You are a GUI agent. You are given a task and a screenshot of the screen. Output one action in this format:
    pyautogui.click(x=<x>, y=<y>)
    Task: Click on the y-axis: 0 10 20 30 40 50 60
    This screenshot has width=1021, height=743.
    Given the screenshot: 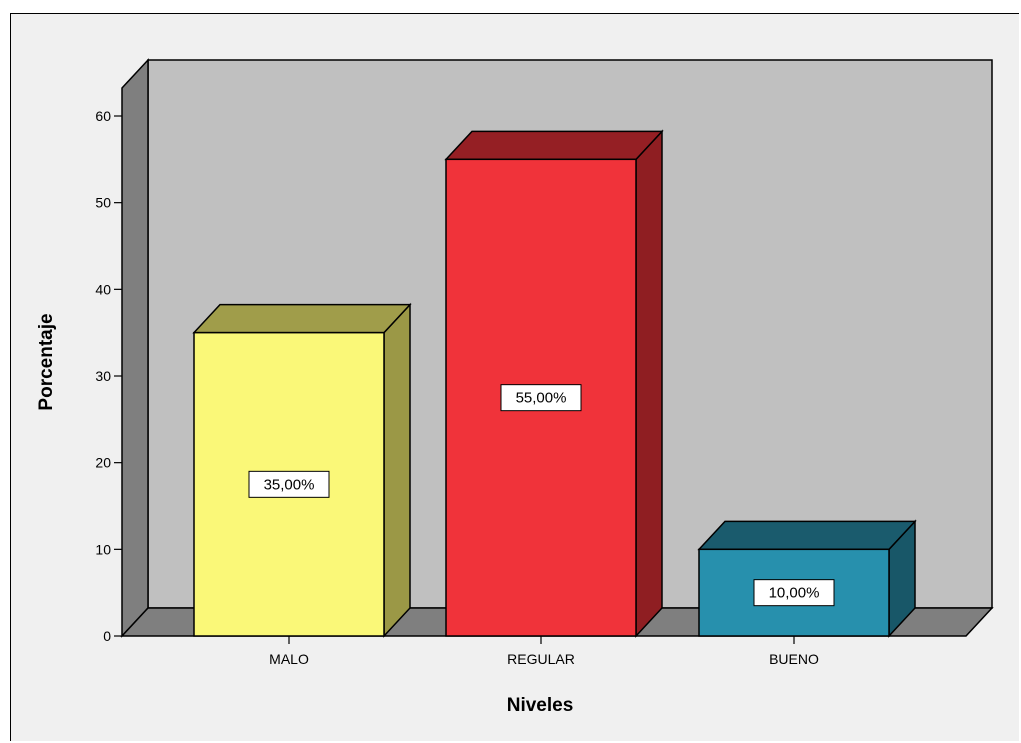 What is the action you would take?
    pyautogui.click(x=108, y=376)
    